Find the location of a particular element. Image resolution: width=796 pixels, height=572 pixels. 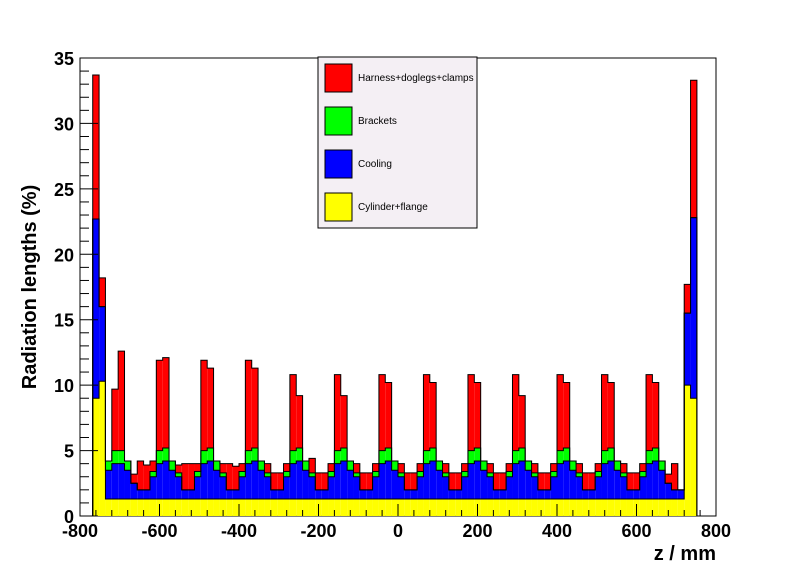

y-tick-label: 30 is located at coordinates (64, 124).